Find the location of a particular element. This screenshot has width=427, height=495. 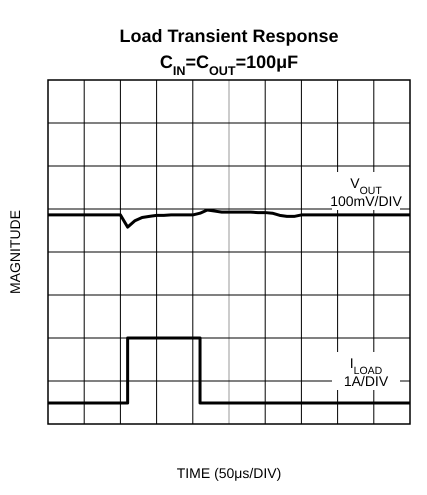

y-axis-title: MAGNITUDE is located at coordinates (15, 252).